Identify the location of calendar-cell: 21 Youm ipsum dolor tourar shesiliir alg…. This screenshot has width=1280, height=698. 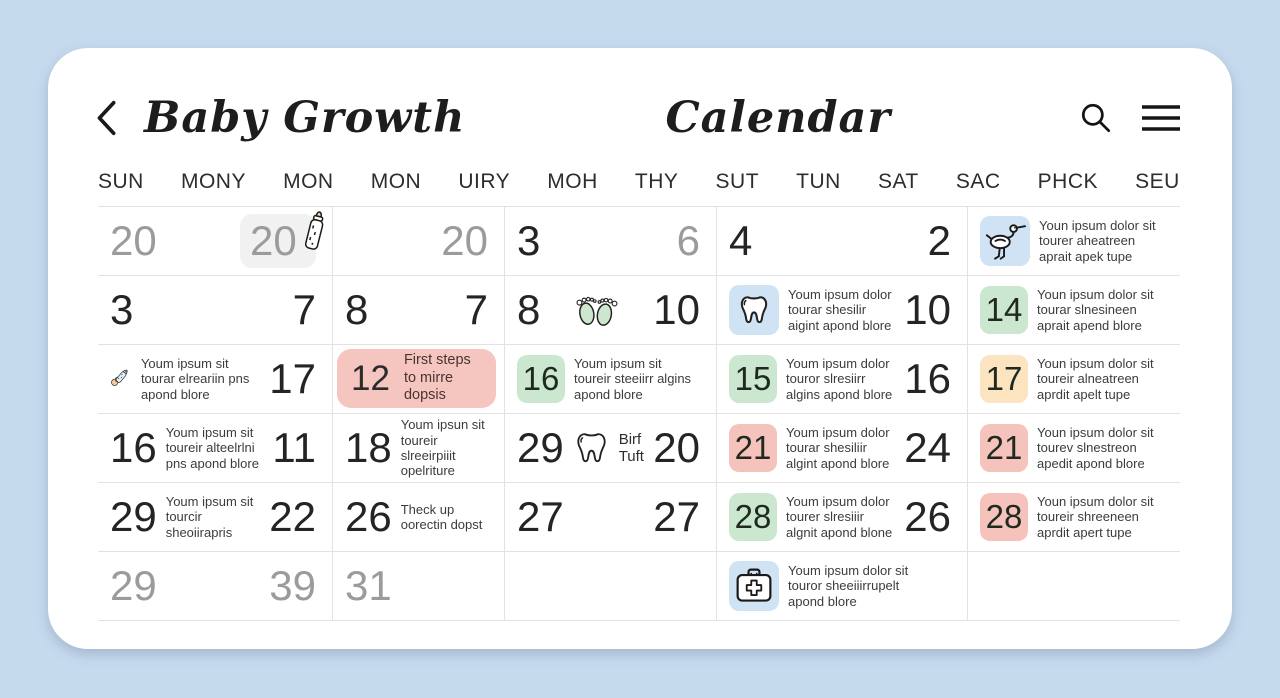
(841, 448).